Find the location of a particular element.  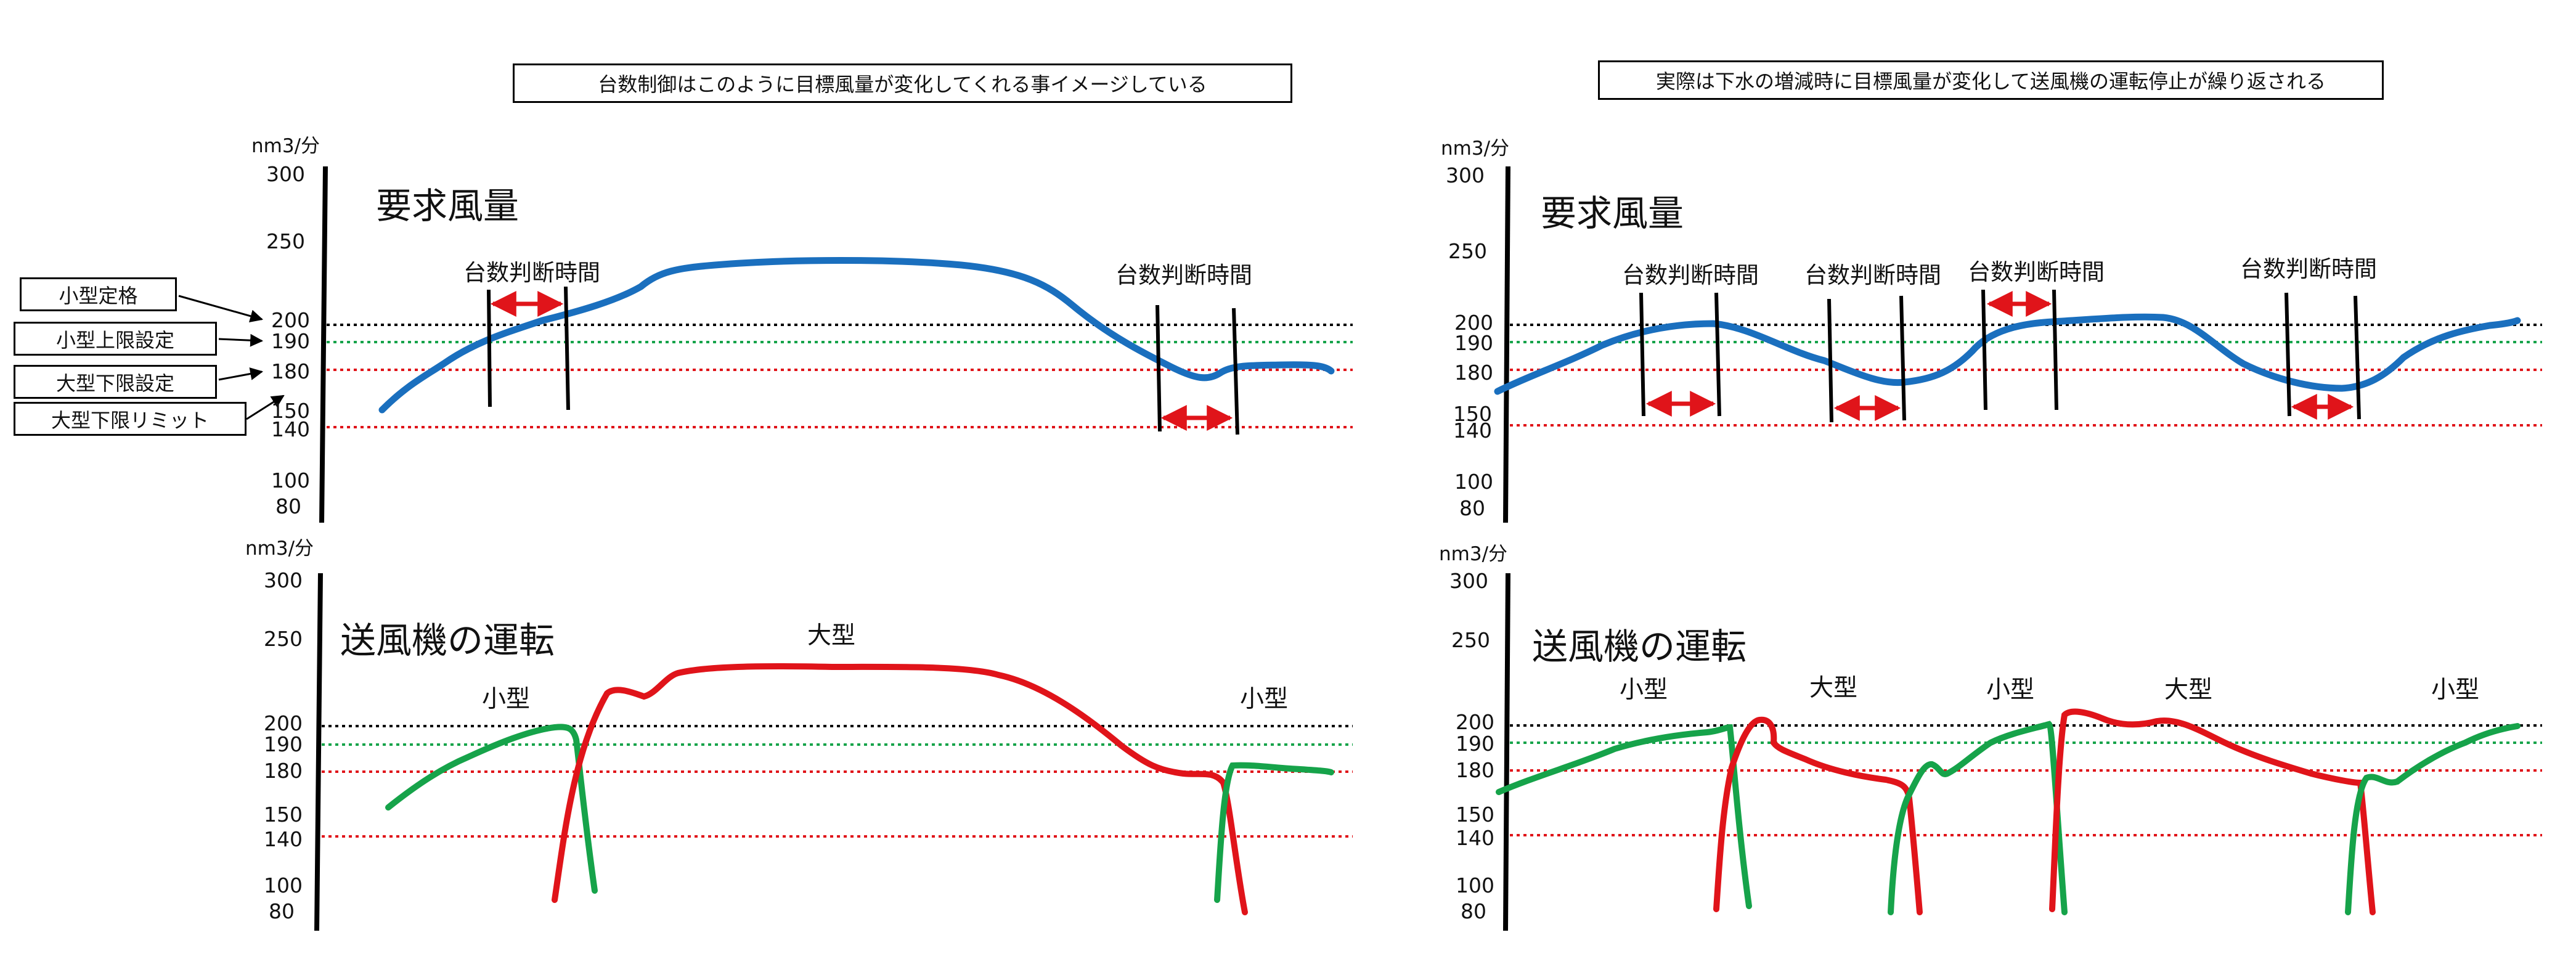

left-header-text: 台数制御はこのように目標風量が変化してくれる事イメージしている is located at coordinates (903, 84).